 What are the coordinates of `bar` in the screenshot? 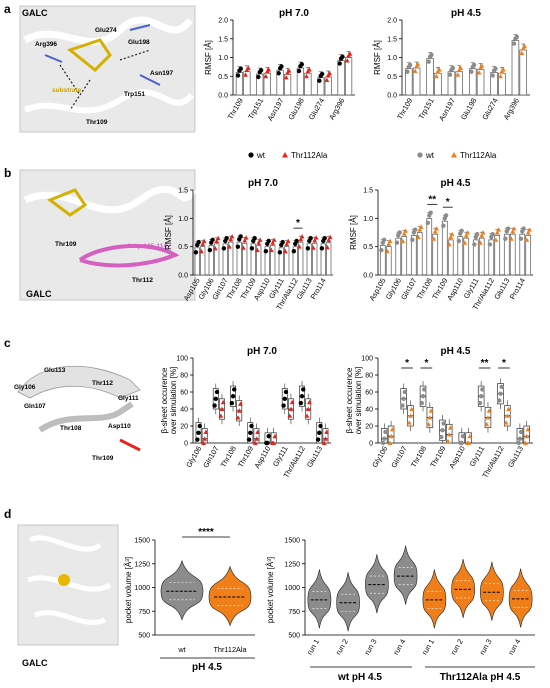 It's located at (348, 76).